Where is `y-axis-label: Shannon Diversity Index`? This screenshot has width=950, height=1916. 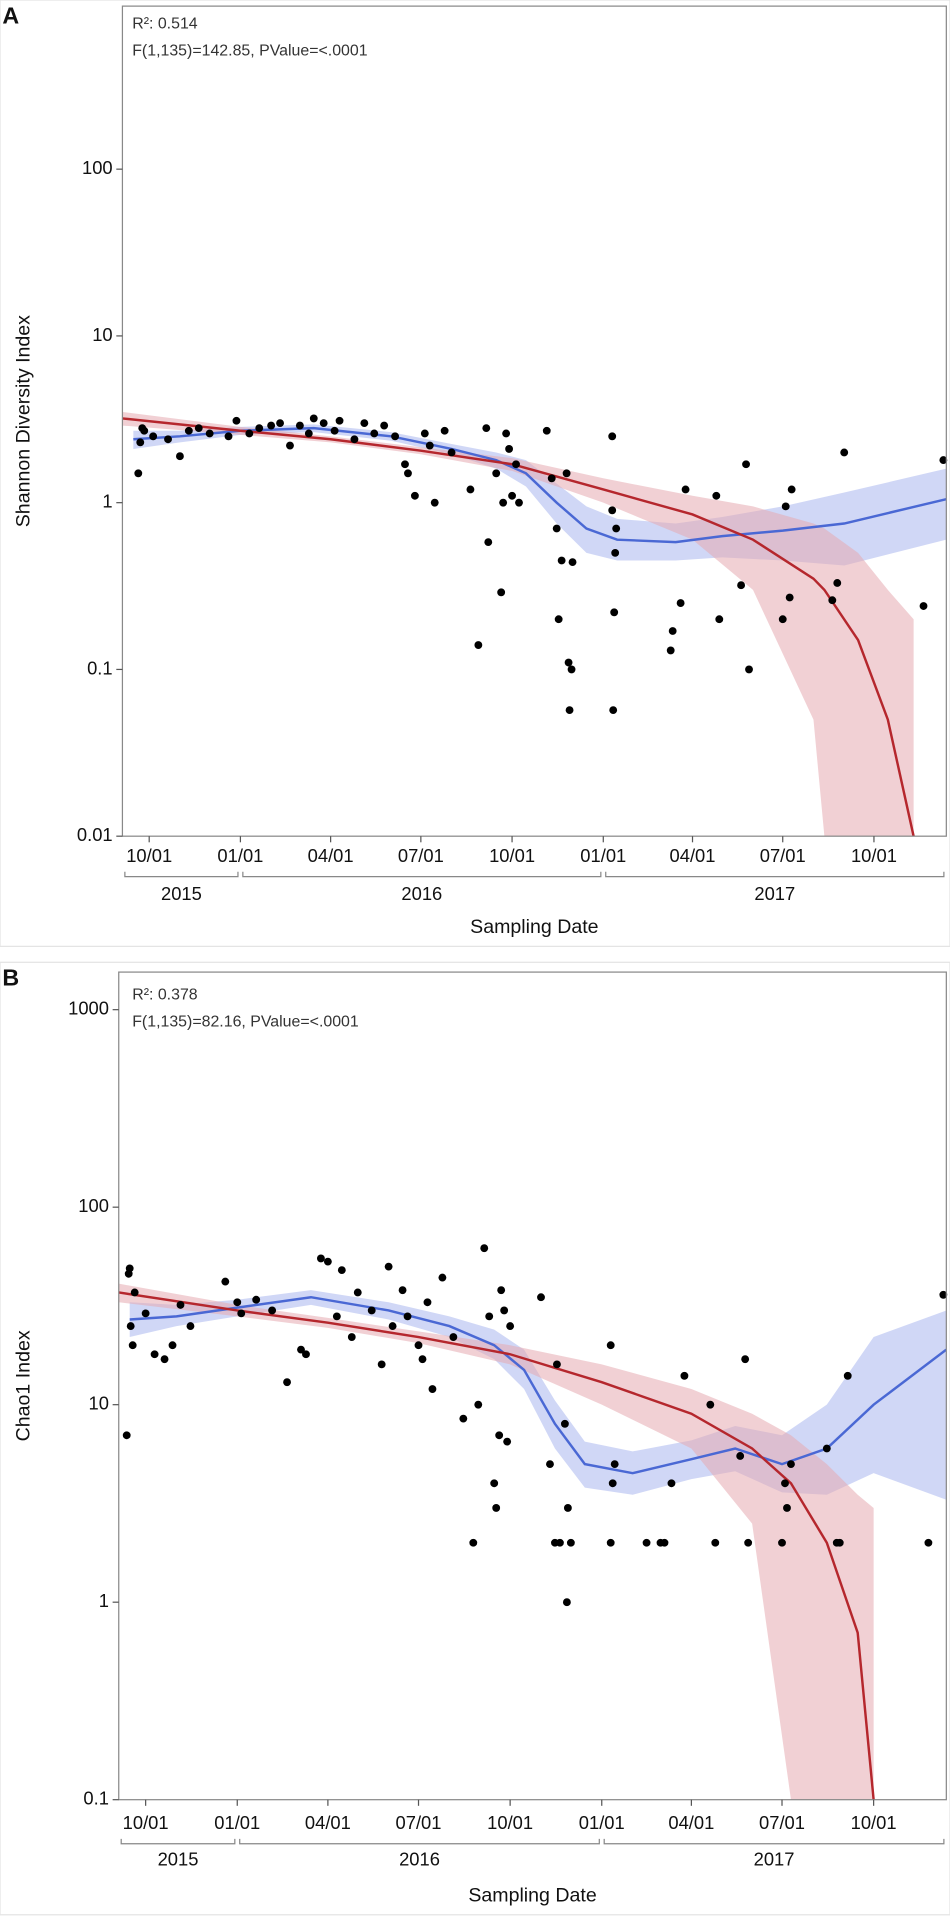
y-axis-label: Shannon Diversity Index is located at coordinates (24, 421).